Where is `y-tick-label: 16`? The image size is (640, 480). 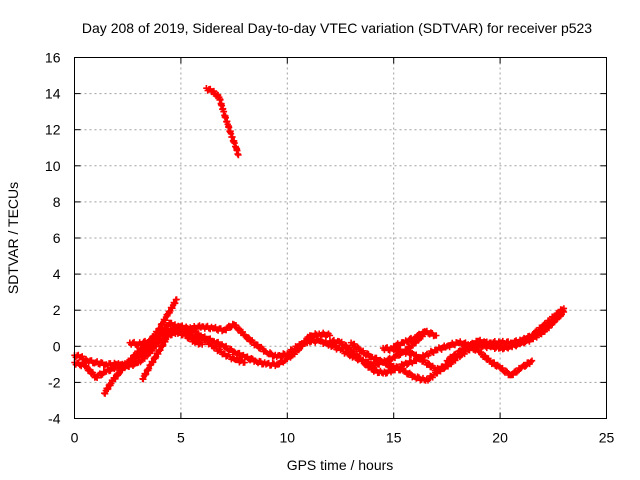
y-tick-label: 16 is located at coordinates (53, 58).